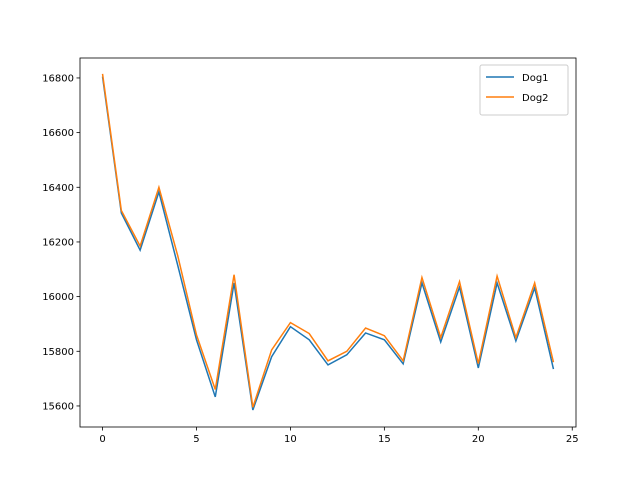  What do you see at coordinates (58, 78) in the screenshot?
I see `y-tick-label: 16800` at bounding box center [58, 78].